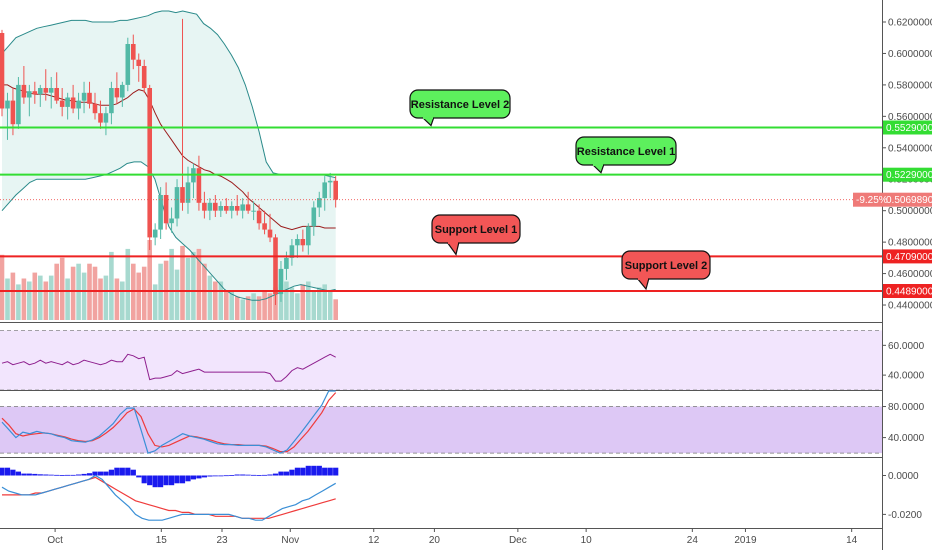 This screenshot has width=932, height=550. What do you see at coordinates (910, 306) in the screenshot?
I see `price-tick-label: 0.44000000` at bounding box center [910, 306].